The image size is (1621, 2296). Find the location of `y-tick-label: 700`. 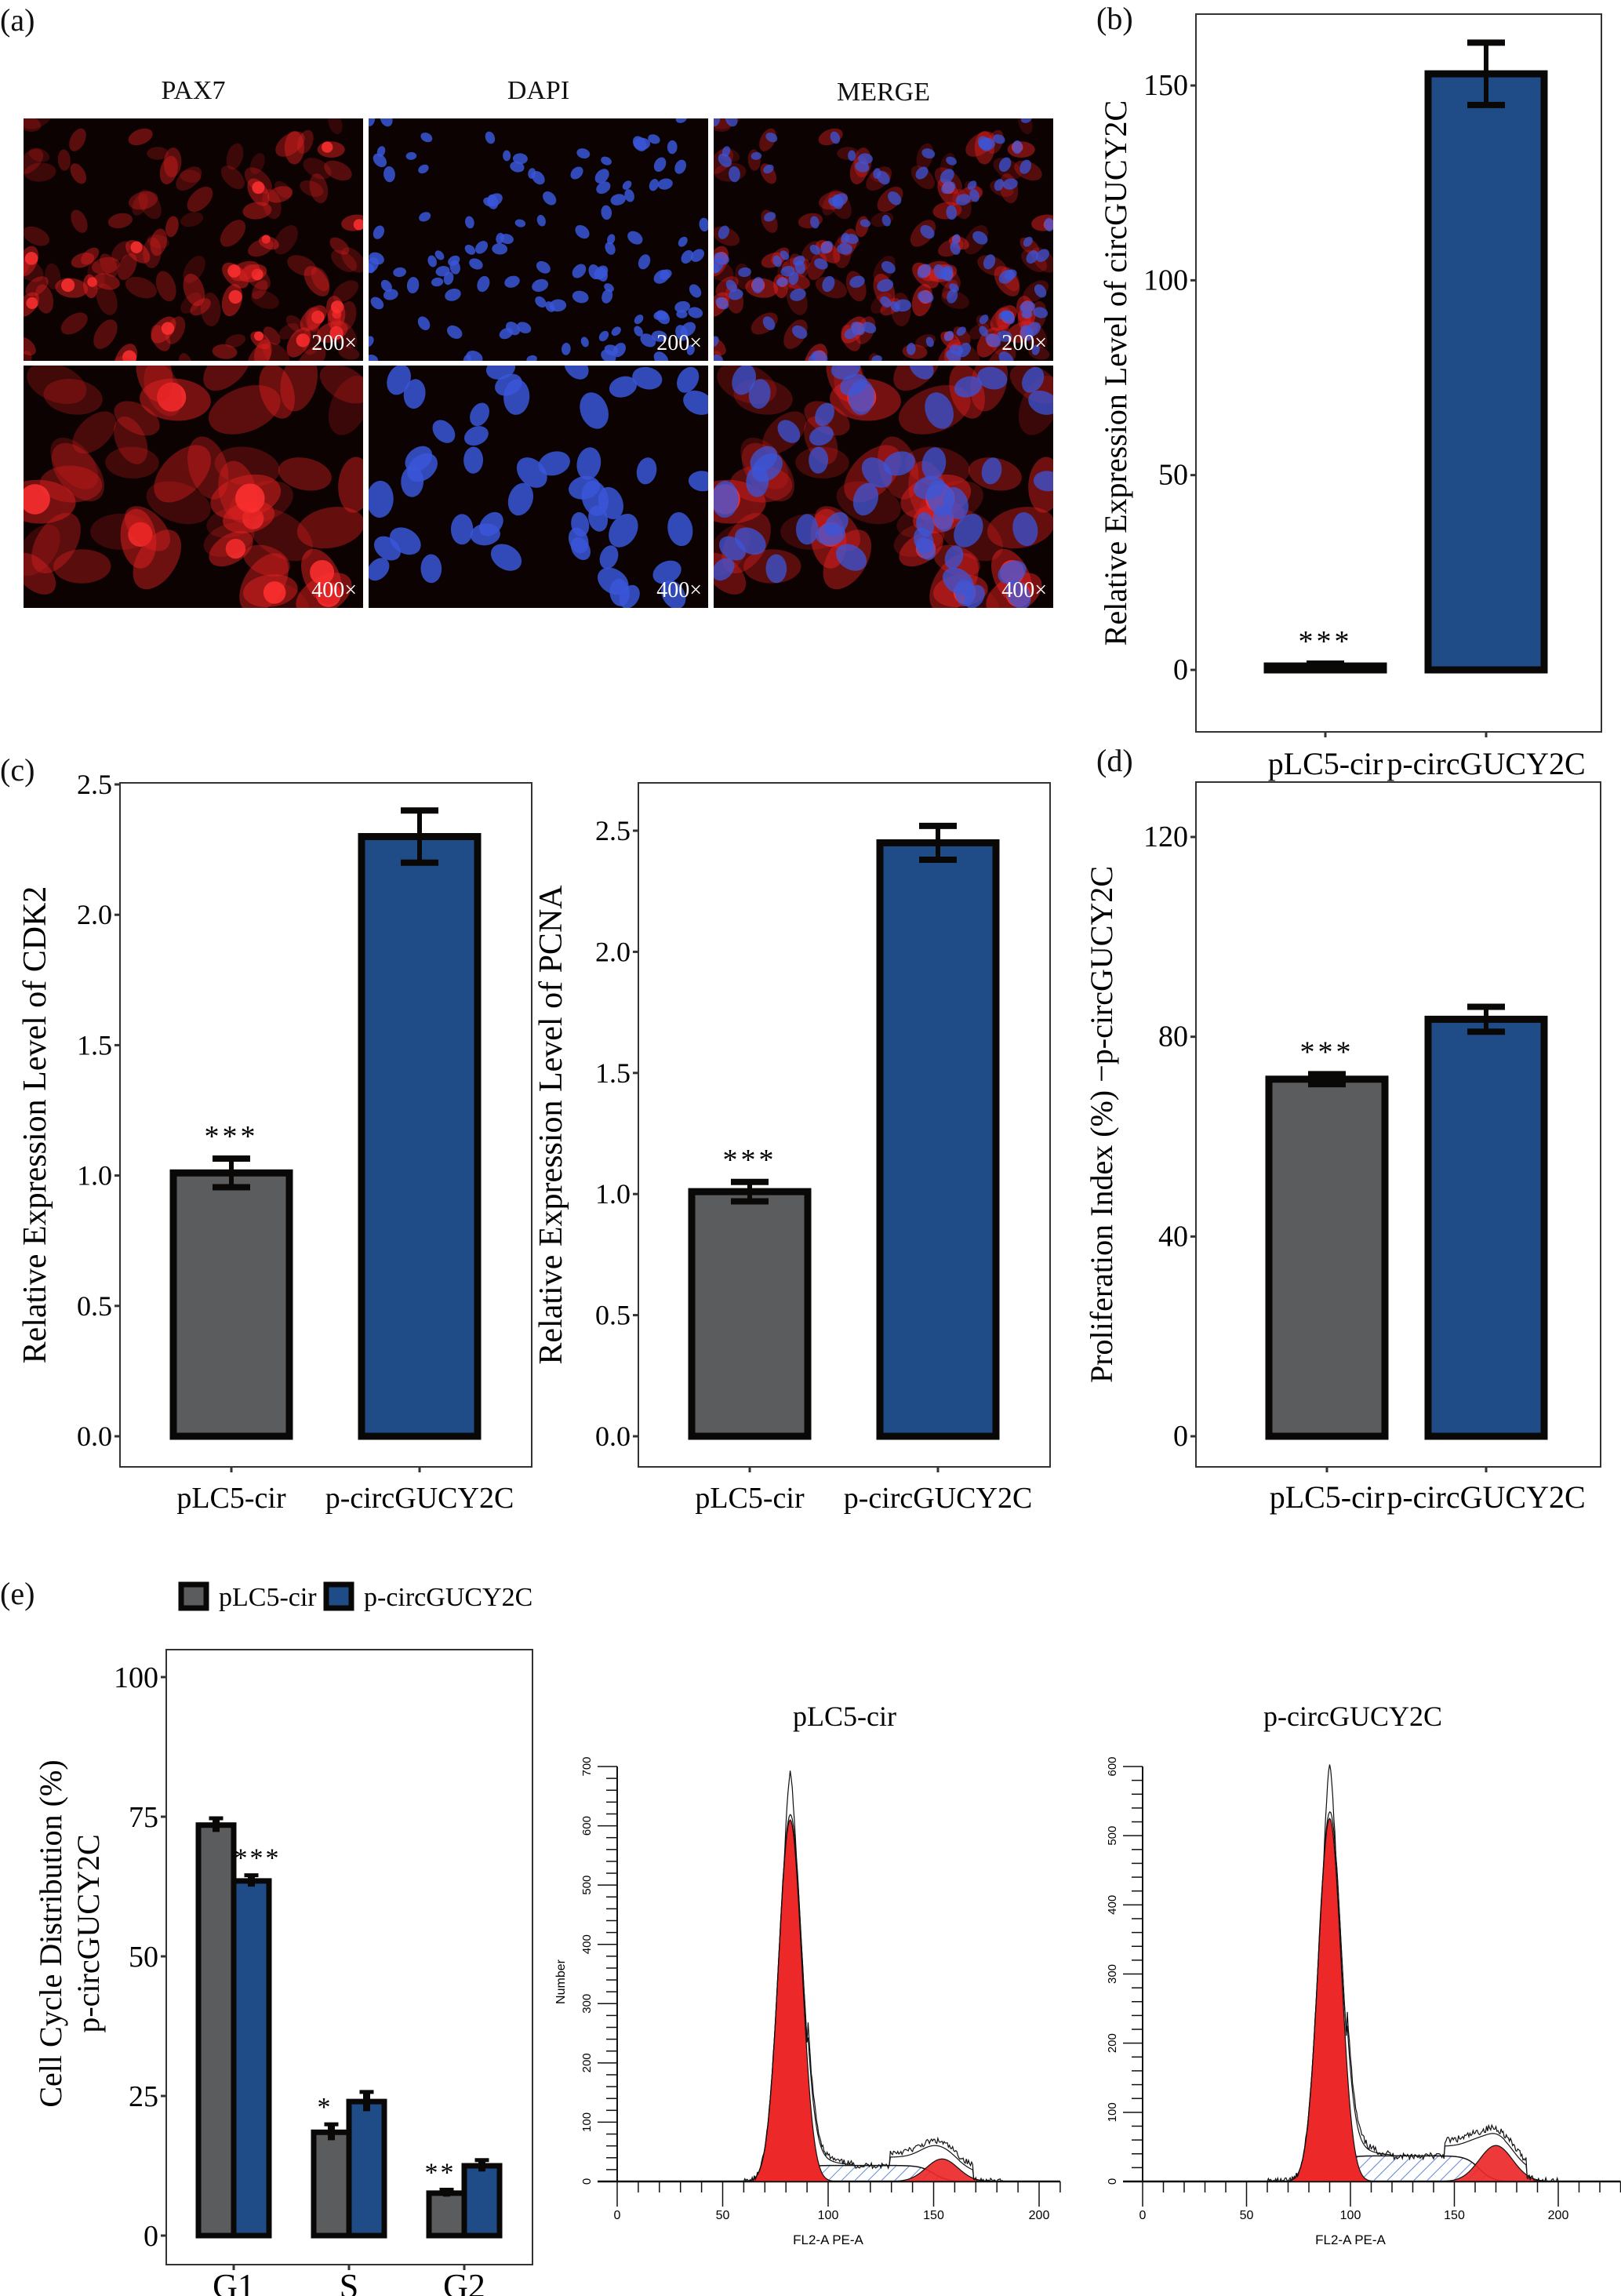

y-tick-label: 700 is located at coordinates (587, 1766).